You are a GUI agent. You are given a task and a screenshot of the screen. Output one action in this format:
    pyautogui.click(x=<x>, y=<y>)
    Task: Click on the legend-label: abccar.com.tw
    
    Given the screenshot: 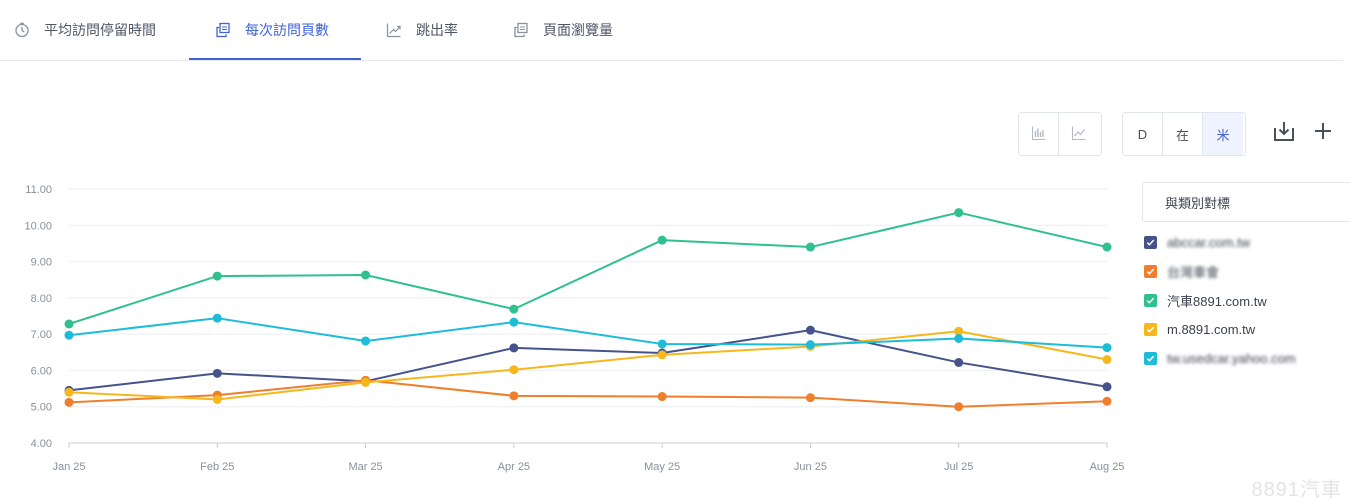 What is the action you would take?
    pyautogui.click(x=1209, y=242)
    